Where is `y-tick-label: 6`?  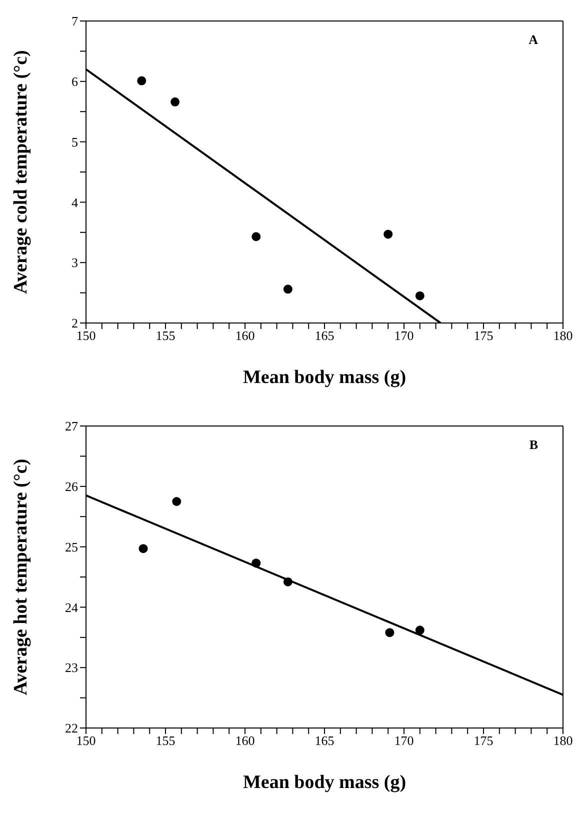 y-tick-label: 6 is located at coordinates (75, 82).